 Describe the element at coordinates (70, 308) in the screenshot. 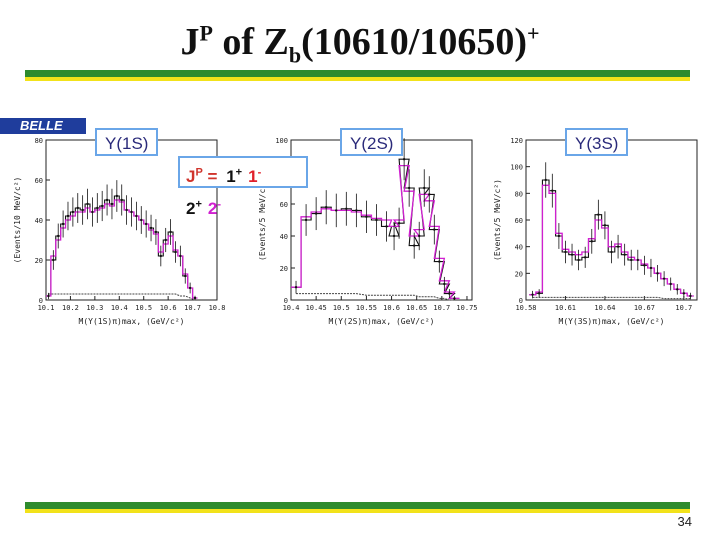

I see `x-tick-label: 10.2` at that location.